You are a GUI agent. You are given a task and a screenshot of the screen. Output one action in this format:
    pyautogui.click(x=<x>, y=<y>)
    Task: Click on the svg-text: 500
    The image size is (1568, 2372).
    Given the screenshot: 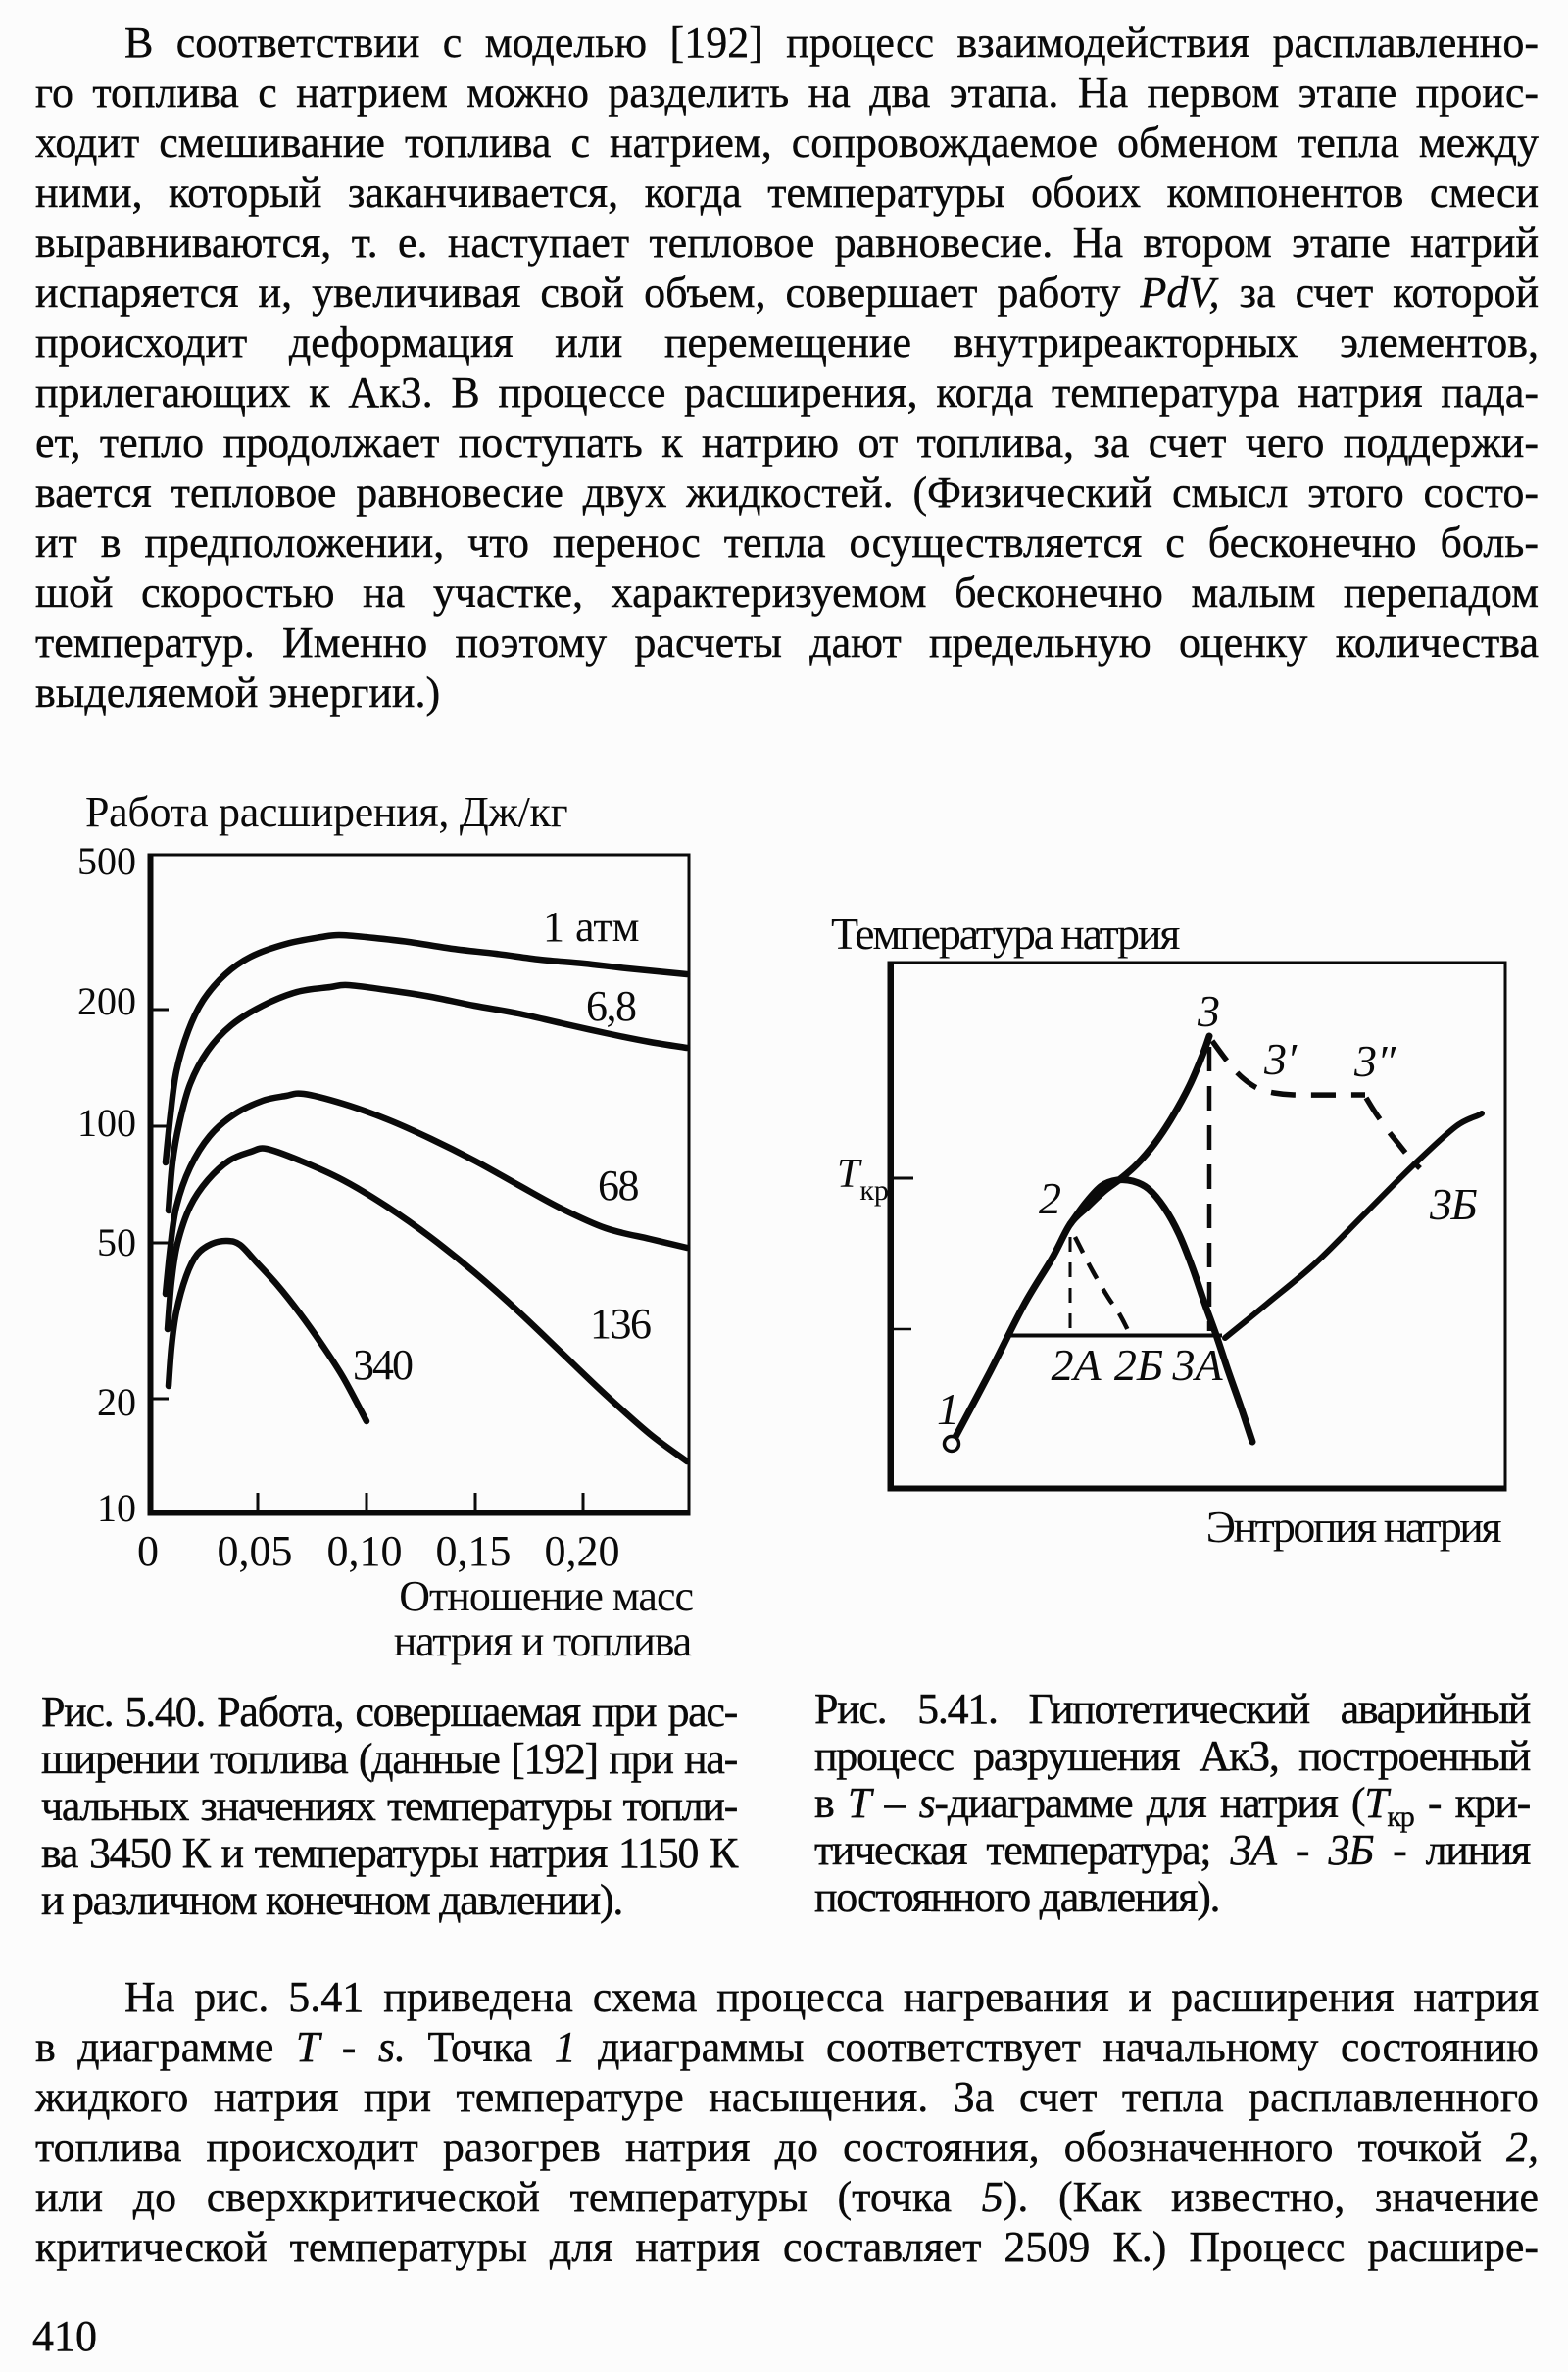 What is the action you would take?
    pyautogui.click(x=106, y=861)
    